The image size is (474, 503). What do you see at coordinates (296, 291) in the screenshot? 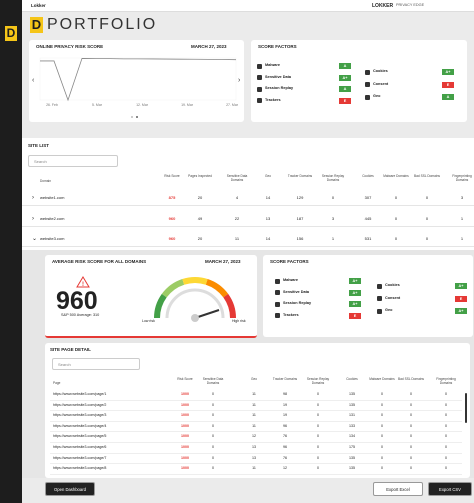
I see `factor-name: Sensitive Data` at bounding box center [296, 291].